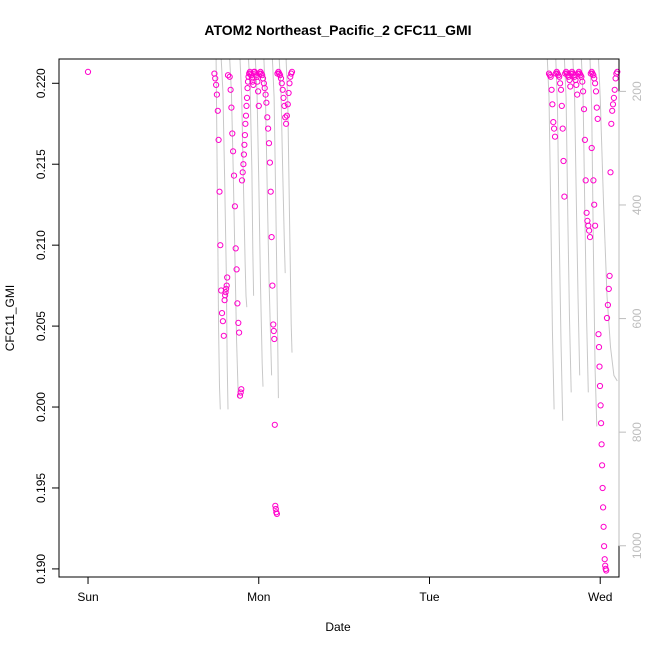 This screenshot has height=650, width=650. Describe the element at coordinates (637, 91) in the screenshot. I see `y-right-tick-label: 200` at that location.